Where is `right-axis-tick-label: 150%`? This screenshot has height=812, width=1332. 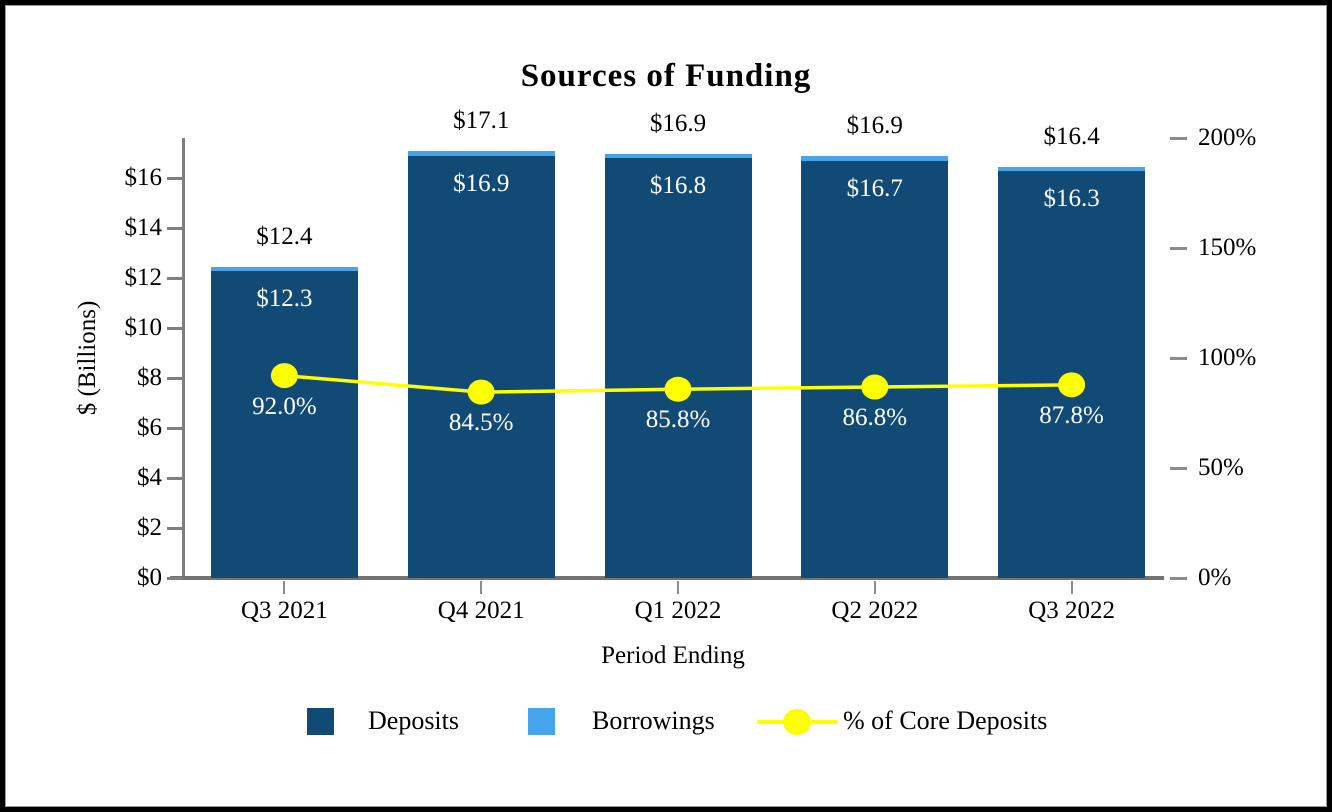
right-axis-tick-label: 150% is located at coordinates (1227, 247).